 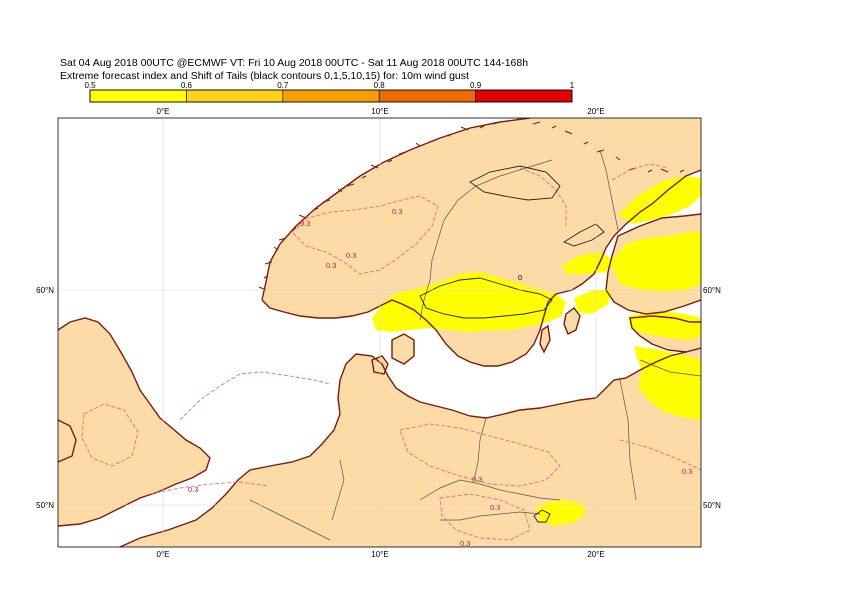 I want to click on lon-label-top-10: 10°E, so click(x=379, y=111).